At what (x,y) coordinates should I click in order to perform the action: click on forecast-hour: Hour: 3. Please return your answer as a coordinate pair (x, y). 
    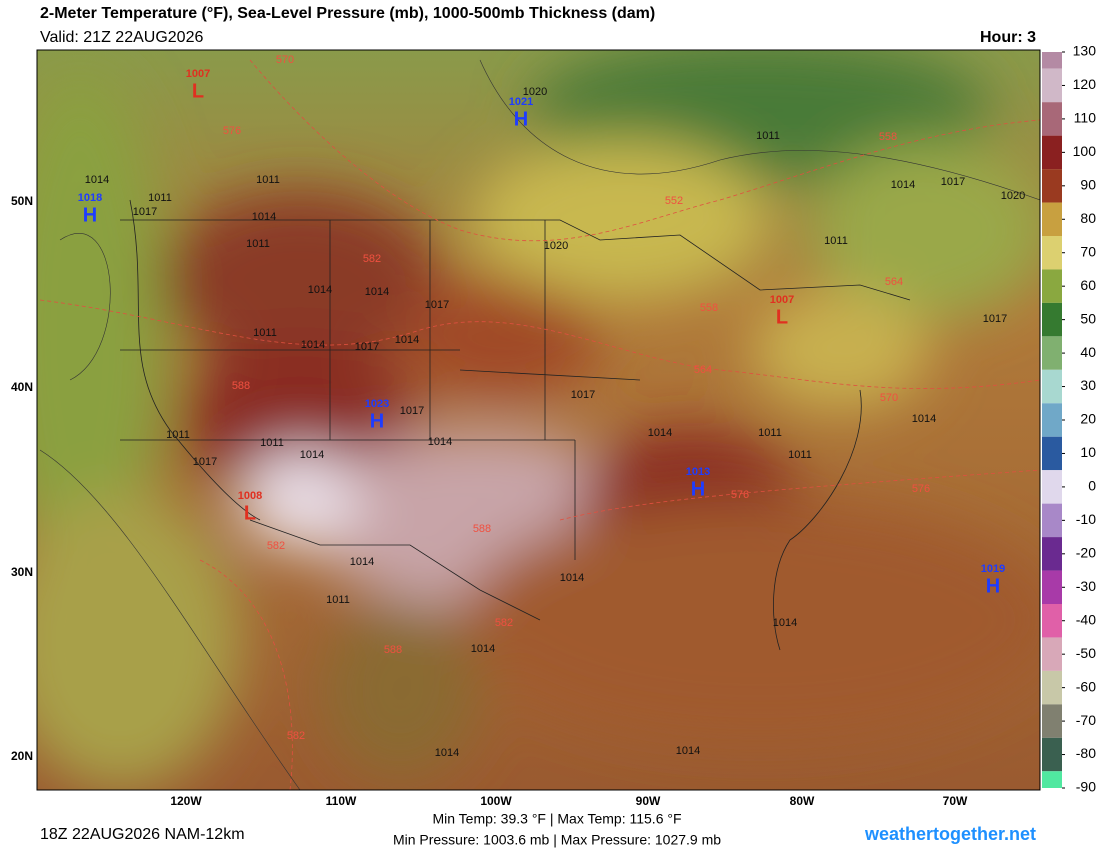
    Looking at the image, I should click on (1008, 37).